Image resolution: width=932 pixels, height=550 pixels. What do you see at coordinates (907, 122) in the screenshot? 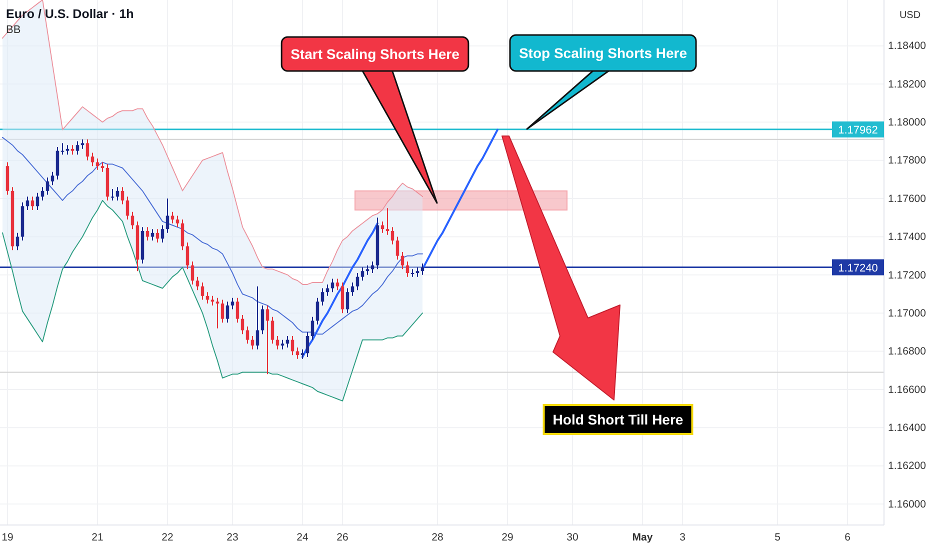
I see `y-tick-label: 1.18000` at bounding box center [907, 122].